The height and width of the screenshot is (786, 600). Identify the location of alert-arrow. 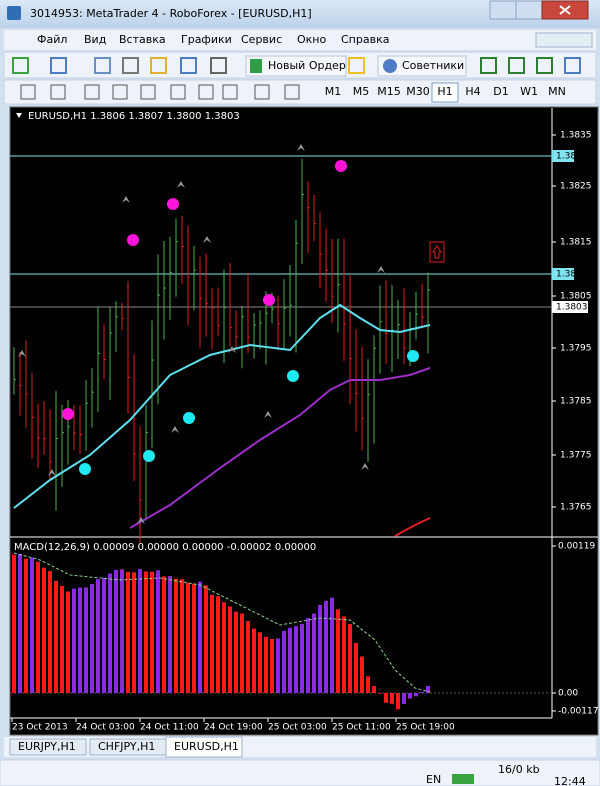
(437, 252).